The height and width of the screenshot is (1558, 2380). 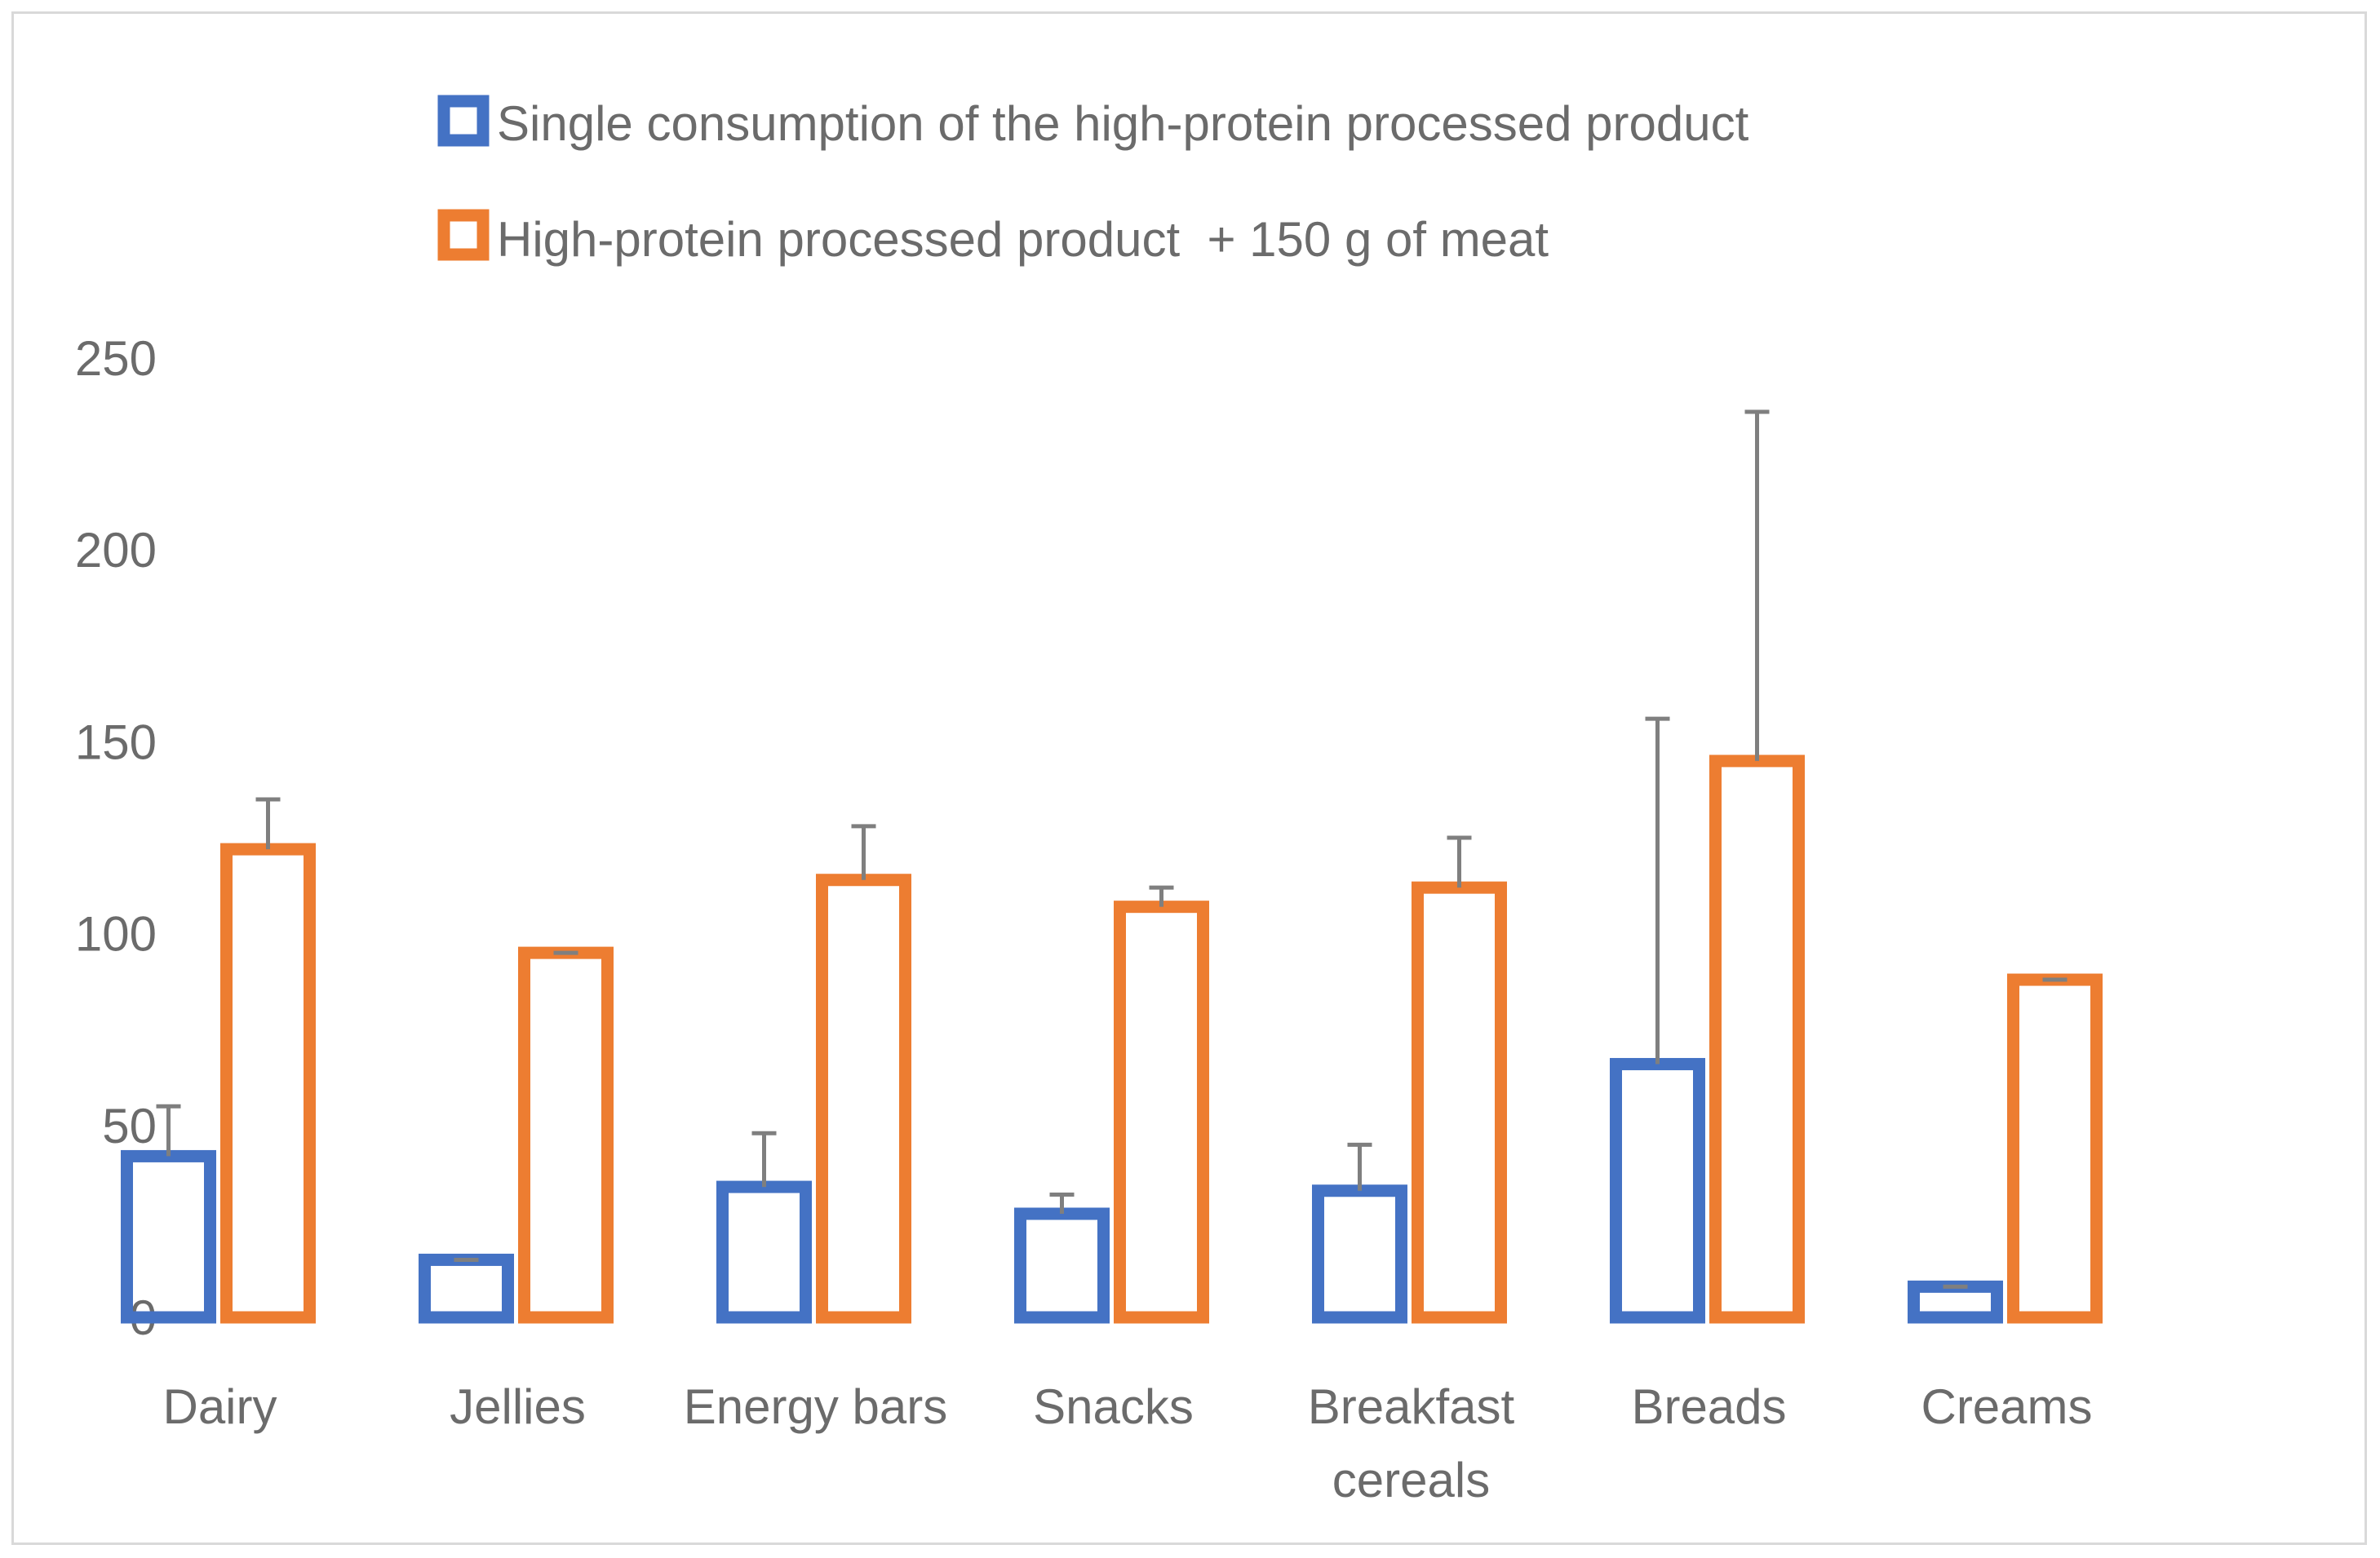 What do you see at coordinates (816, 1406) in the screenshot?
I see `category-label: Energy bars` at bounding box center [816, 1406].